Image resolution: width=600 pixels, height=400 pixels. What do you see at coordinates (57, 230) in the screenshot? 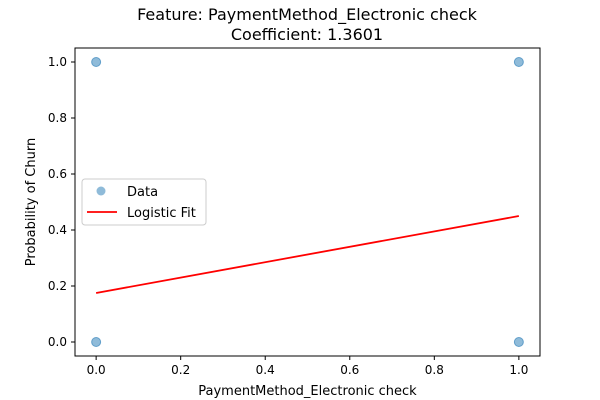
I see `y-tick-label: 0.4` at bounding box center [57, 230].